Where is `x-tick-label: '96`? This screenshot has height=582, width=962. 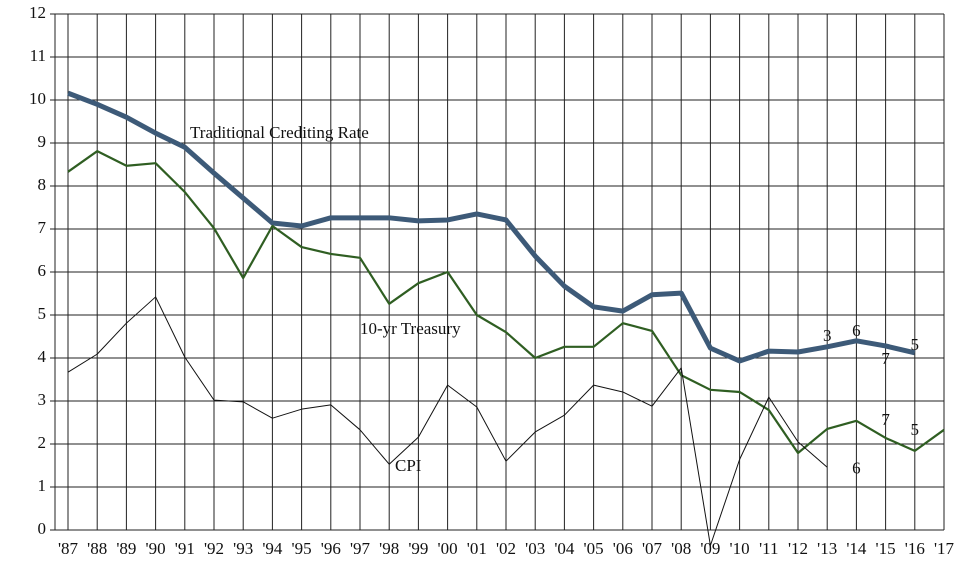 x-tick-label: '96 is located at coordinates (331, 548).